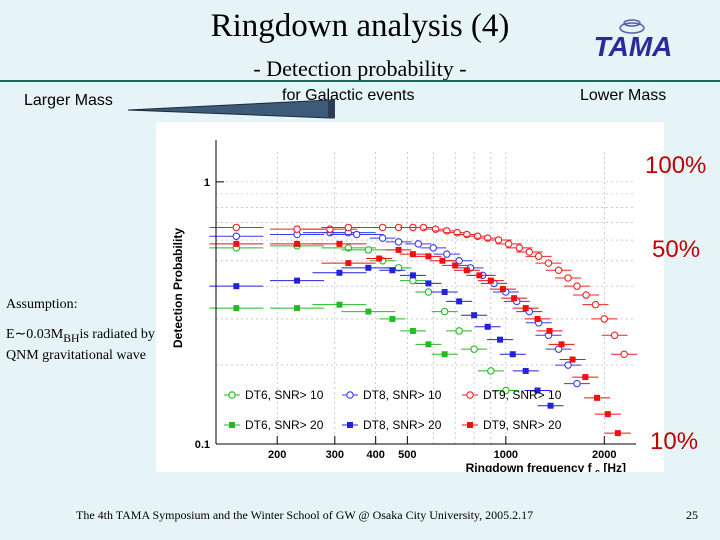  What do you see at coordinates (42, 304) in the screenshot?
I see `assumption-label: Assumption:` at bounding box center [42, 304].